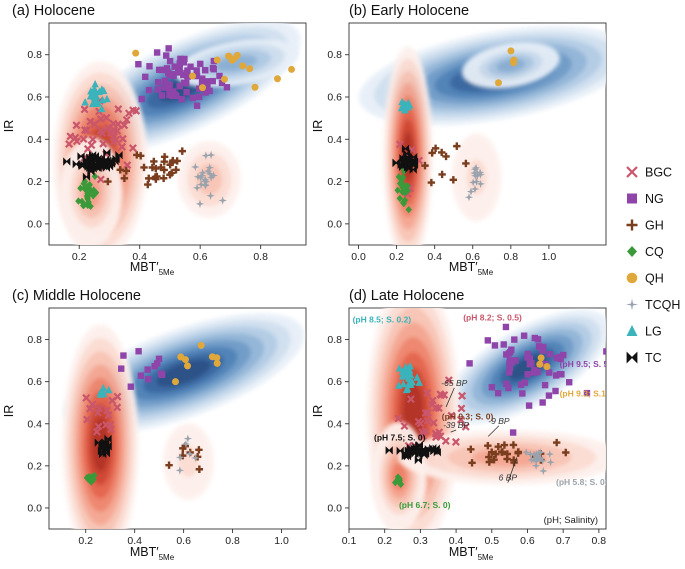  Describe the element at coordinates (456, 425) in the screenshot. I see `bp-label: -39 BP` at that location.